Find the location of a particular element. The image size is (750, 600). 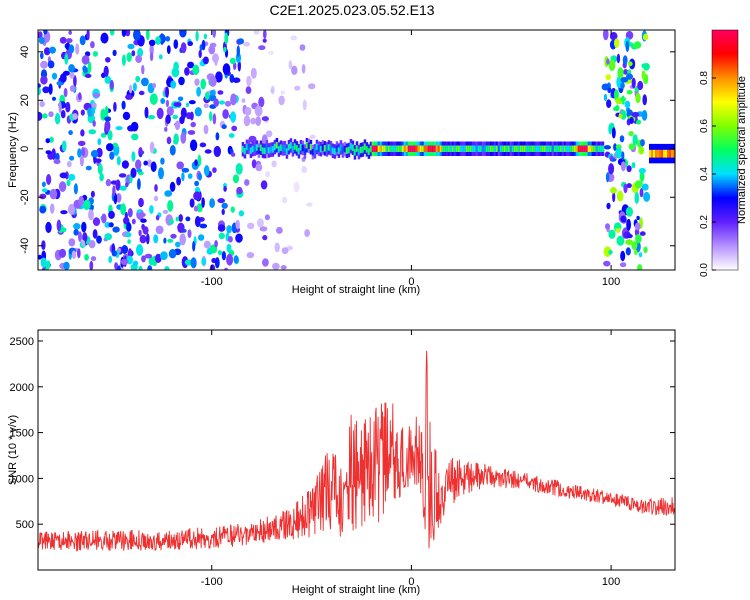

colorbar-ticks: 0.0 0.2 0.4 0.6 0.8 is located at coordinates (707, 174).